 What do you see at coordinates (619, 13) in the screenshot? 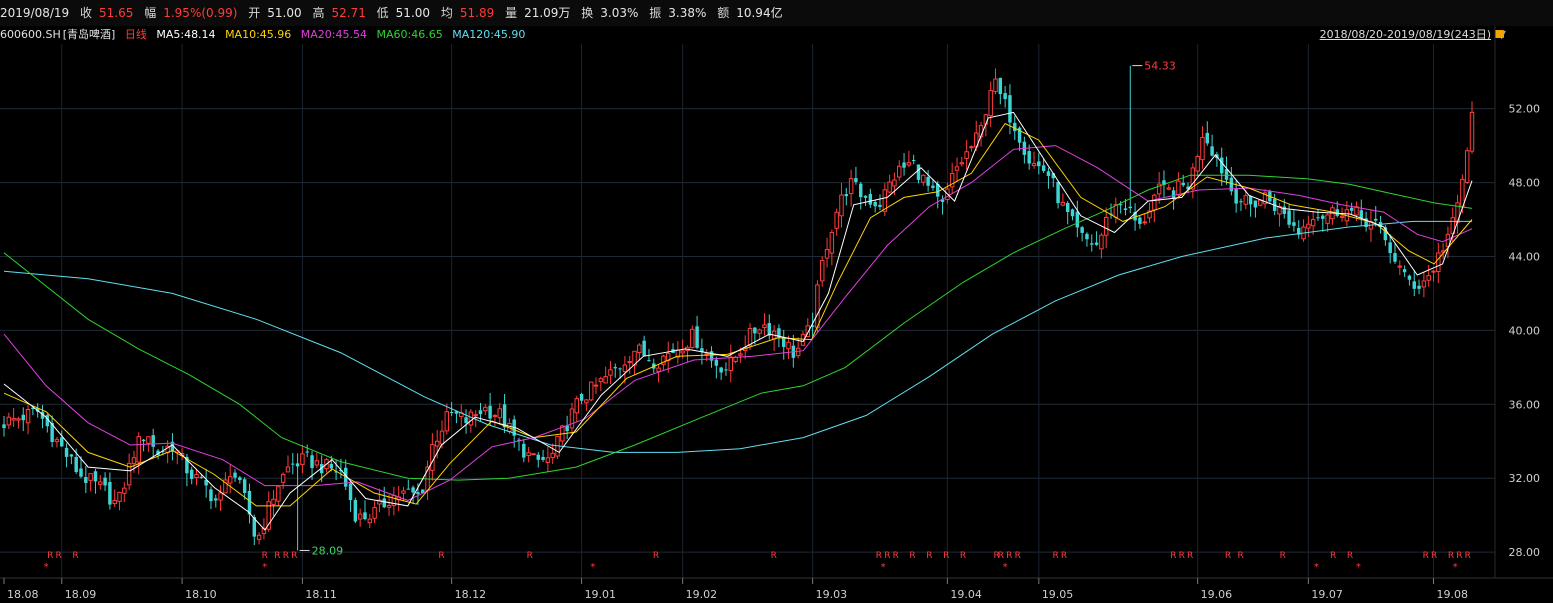
I see `turnover-value: 3.03%` at bounding box center [619, 13].